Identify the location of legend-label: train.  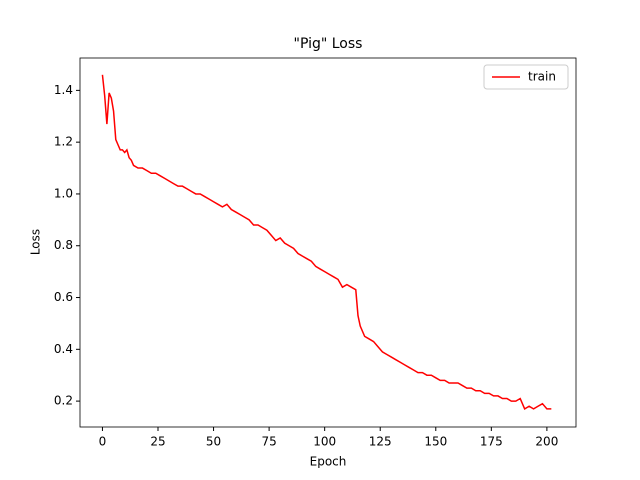
(542, 77).